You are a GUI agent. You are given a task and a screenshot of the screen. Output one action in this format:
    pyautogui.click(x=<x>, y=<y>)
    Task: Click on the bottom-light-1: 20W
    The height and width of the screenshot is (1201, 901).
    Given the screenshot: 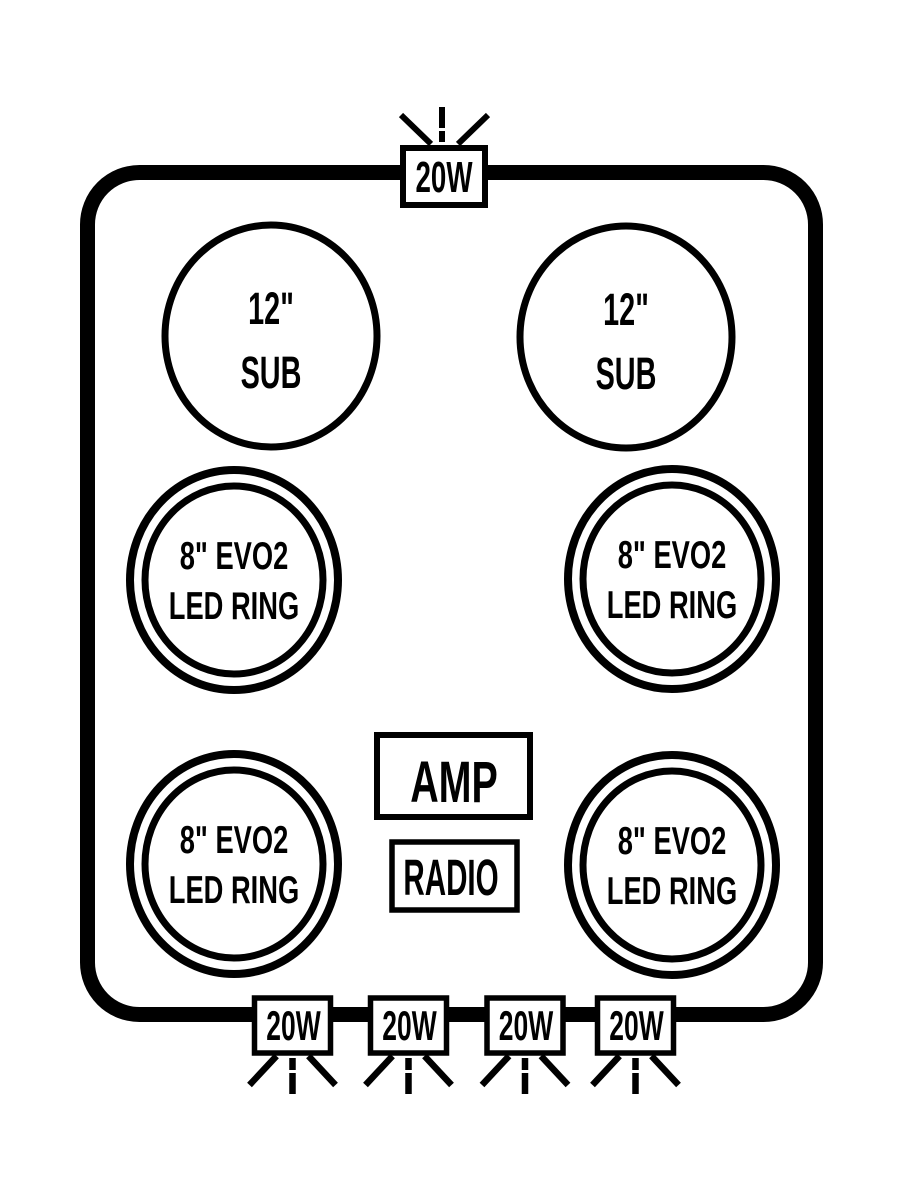 What is the action you would take?
    pyautogui.click(x=292, y=1044)
    